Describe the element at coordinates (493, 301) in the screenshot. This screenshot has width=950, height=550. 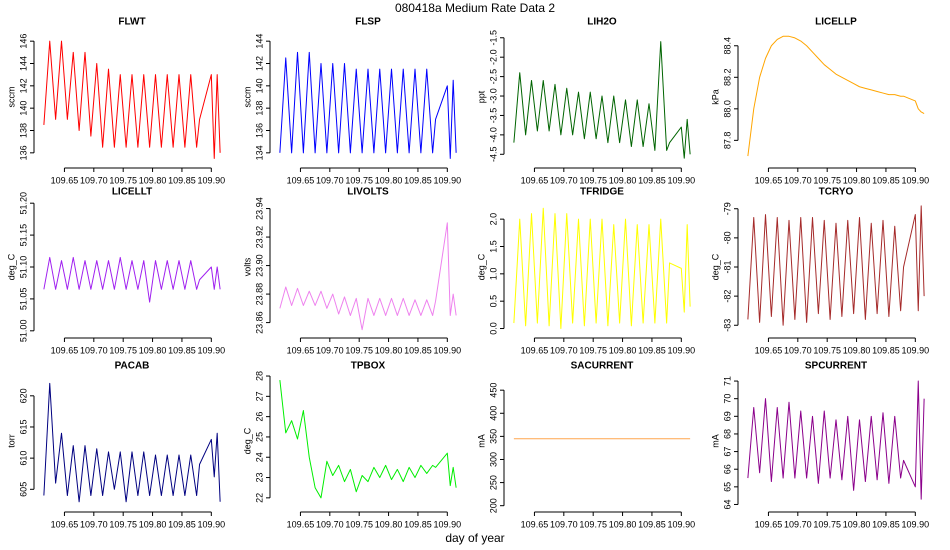
I see `y-tick-label: 0.5` at that location.